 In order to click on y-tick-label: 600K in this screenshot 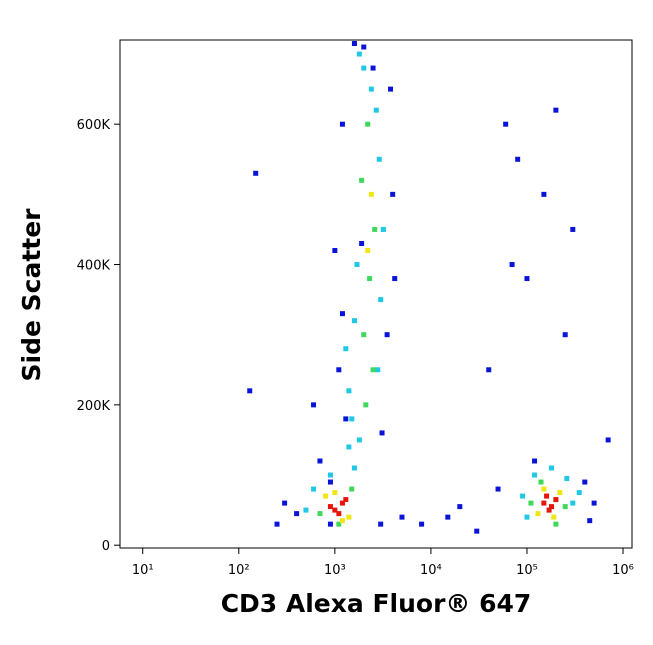, I will do `click(94, 125)`.